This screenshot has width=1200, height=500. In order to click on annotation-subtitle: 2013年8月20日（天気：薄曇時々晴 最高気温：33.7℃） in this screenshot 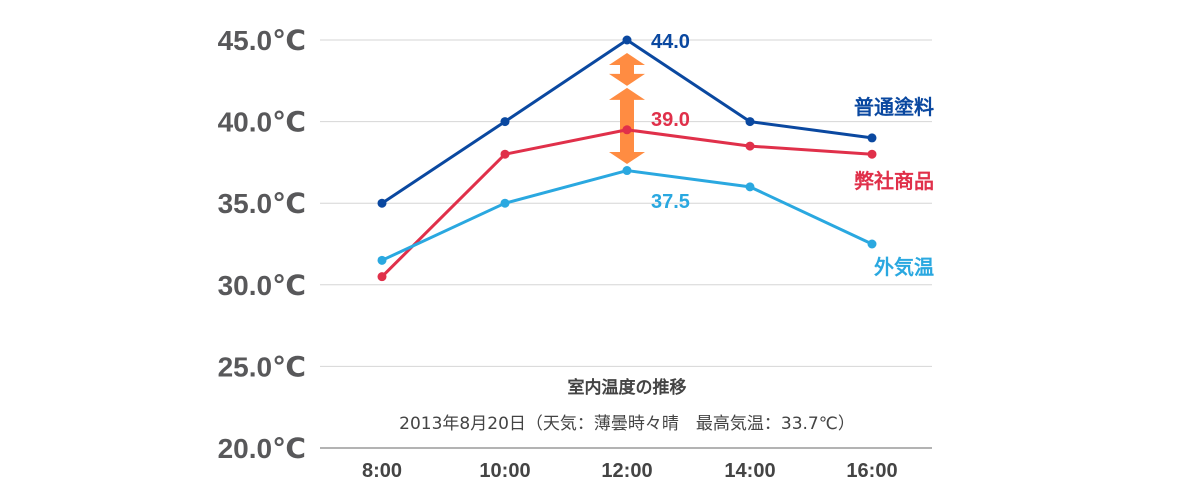, I will do `click(627, 424)`.